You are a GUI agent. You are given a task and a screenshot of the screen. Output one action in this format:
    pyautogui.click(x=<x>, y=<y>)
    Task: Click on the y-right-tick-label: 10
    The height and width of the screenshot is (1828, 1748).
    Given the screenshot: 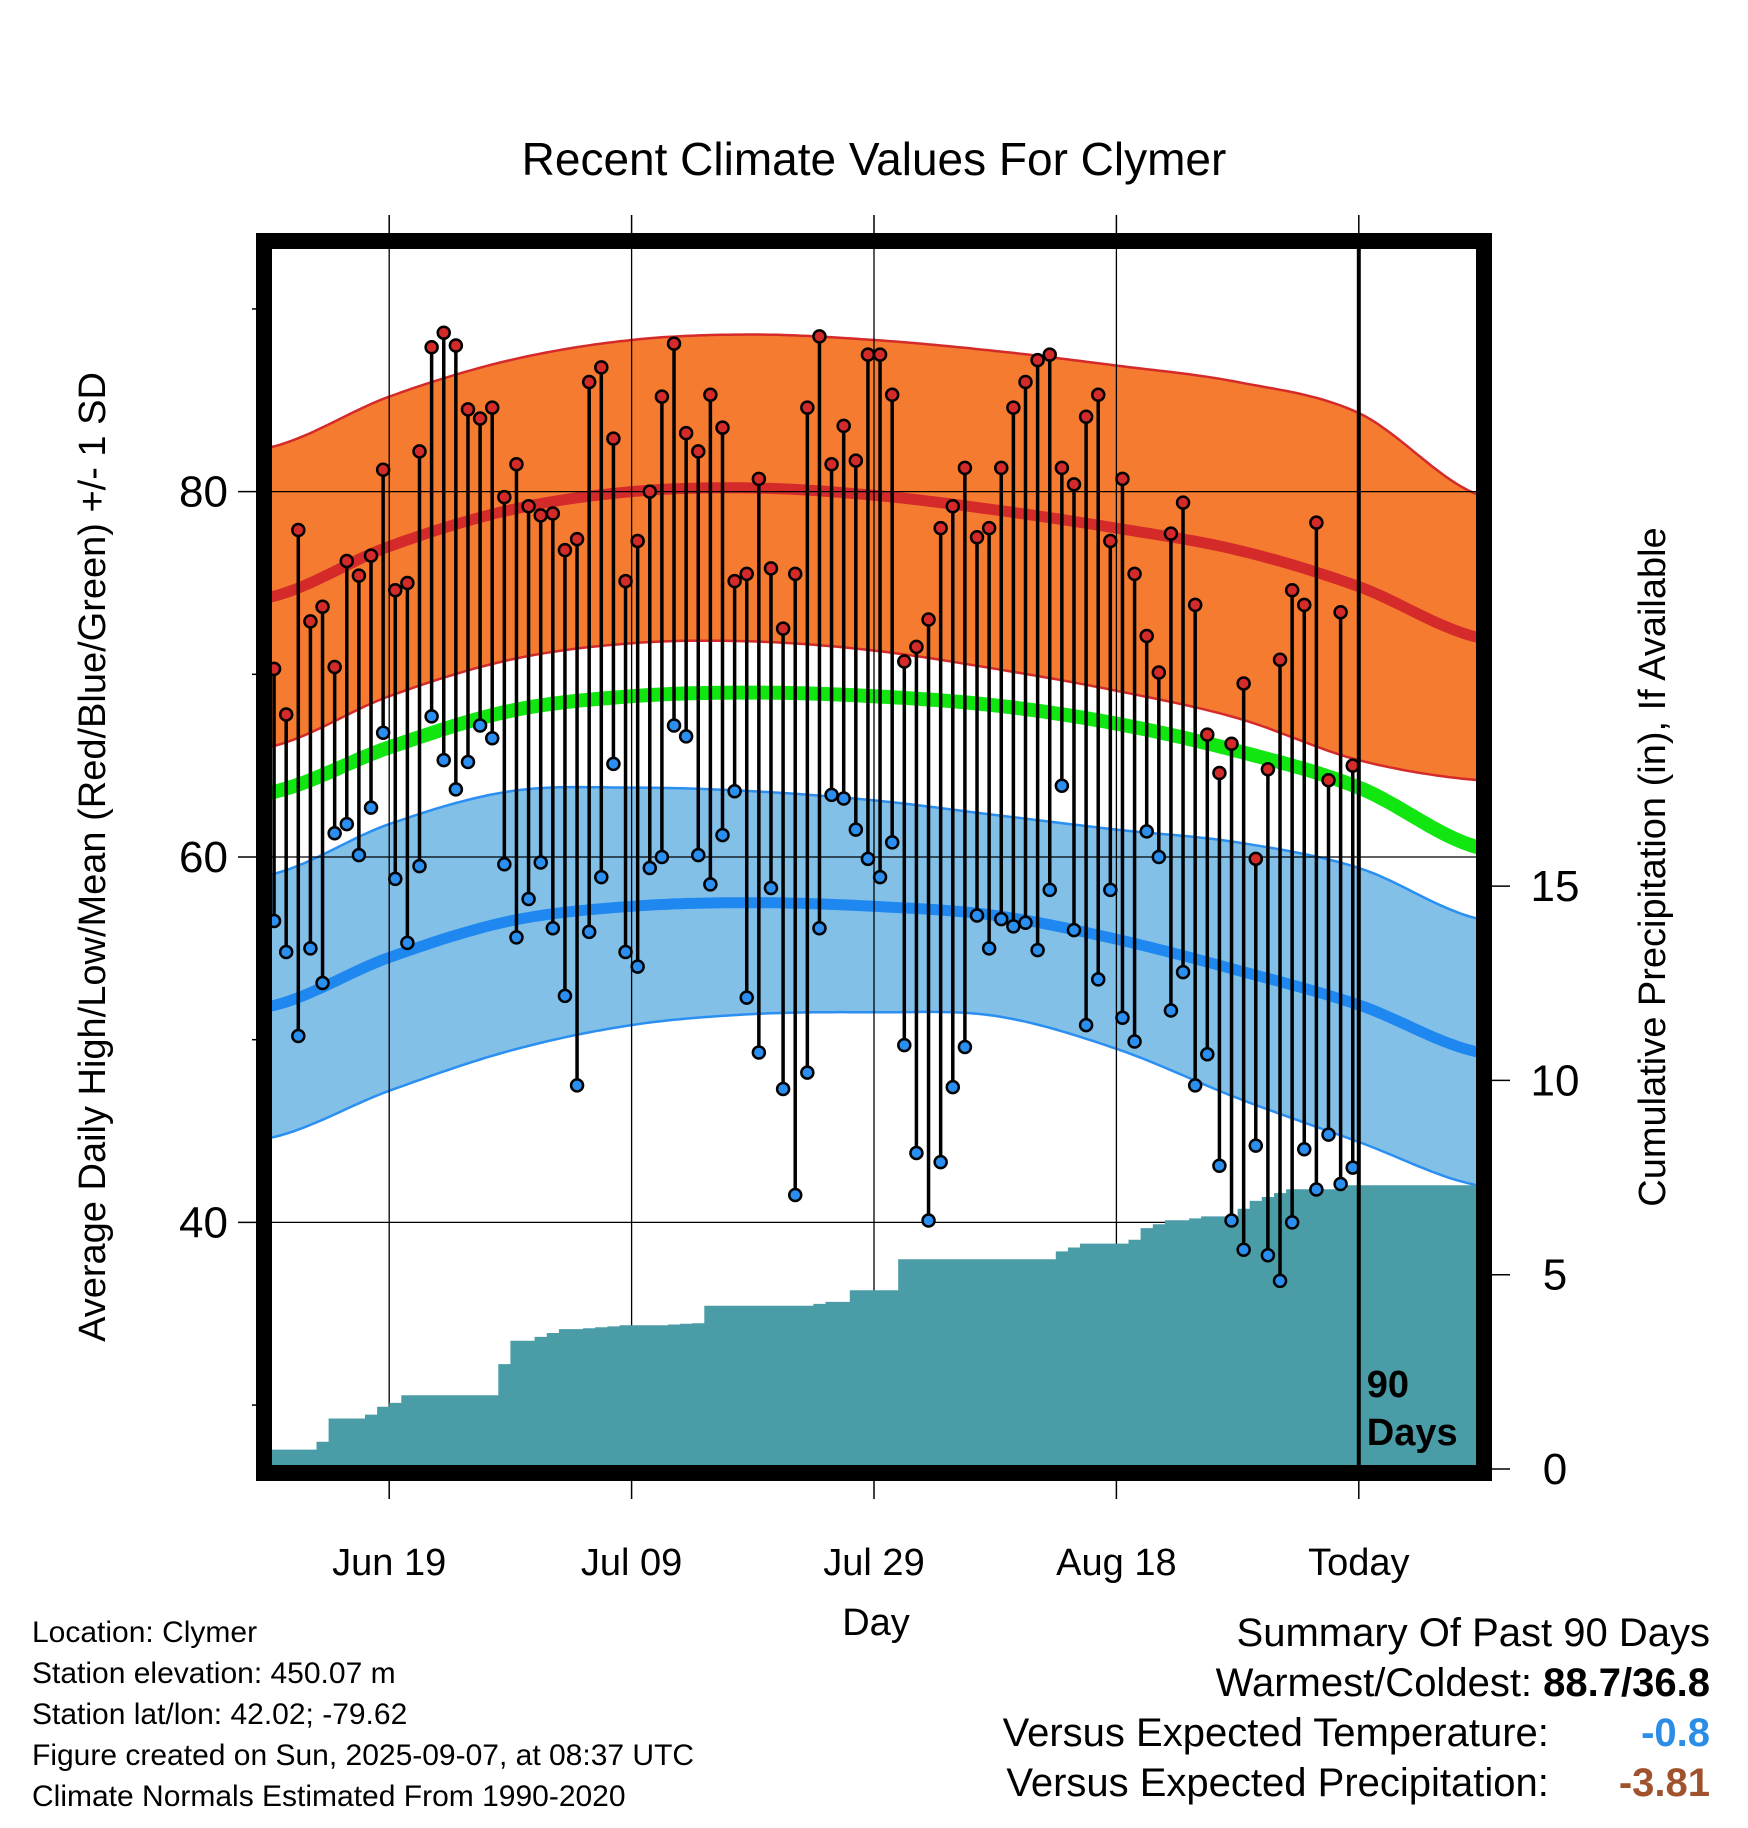 What is the action you would take?
    pyautogui.click(x=1555, y=1080)
    